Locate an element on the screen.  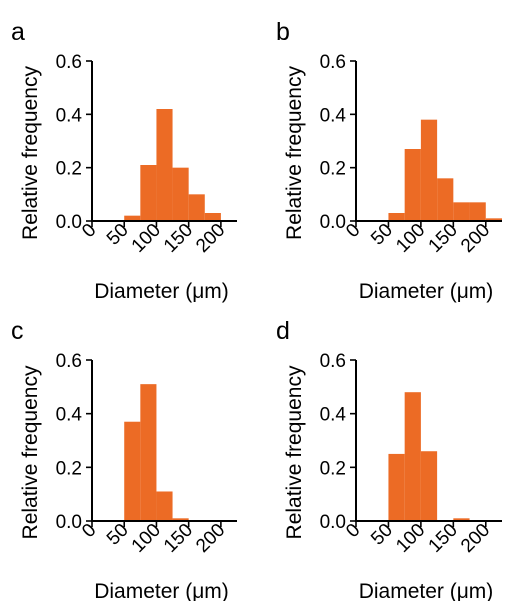
panel-label: b is located at coordinates (283, 32).